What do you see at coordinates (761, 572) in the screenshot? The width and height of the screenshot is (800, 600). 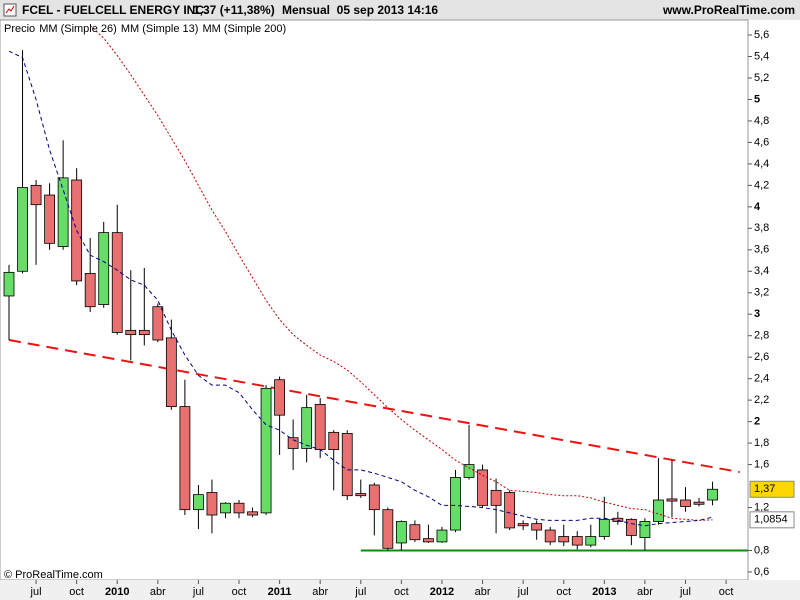 I see `y-tick-label: 0,6` at bounding box center [761, 572].